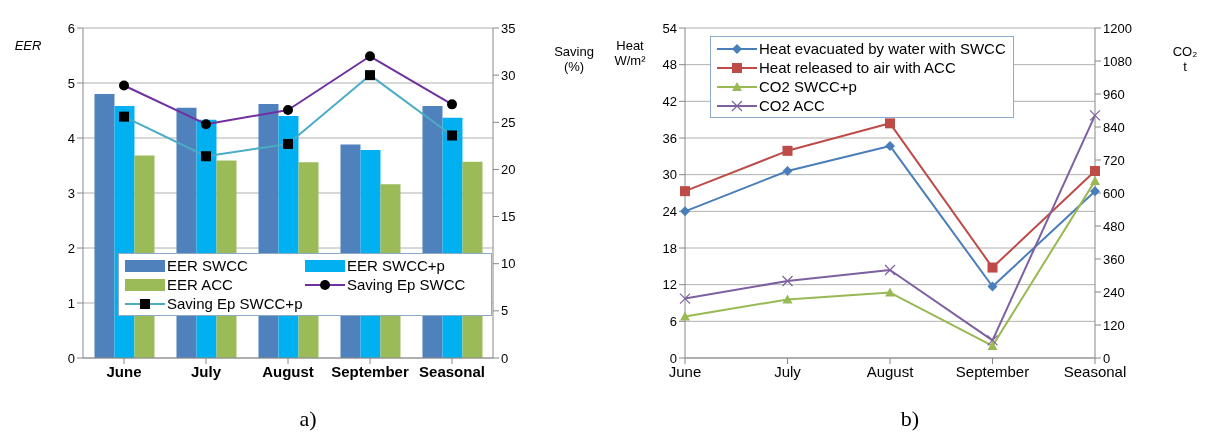 Image resolution: width=1218 pixels, height=440 pixels. What do you see at coordinates (505, 358) in the screenshot?
I see `y2-tick-label: 0` at bounding box center [505, 358].